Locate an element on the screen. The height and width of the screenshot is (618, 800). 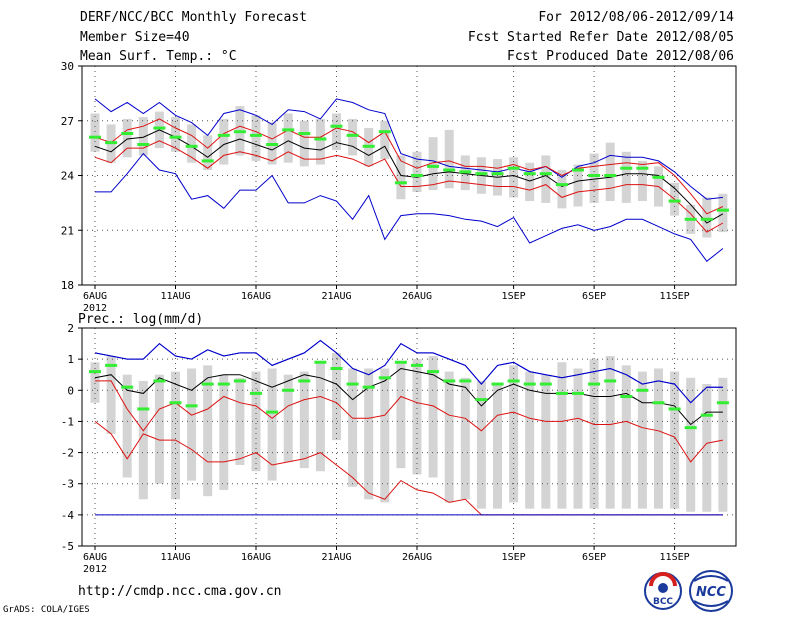
y-tick-label: 0 is located at coordinates (70, 390).